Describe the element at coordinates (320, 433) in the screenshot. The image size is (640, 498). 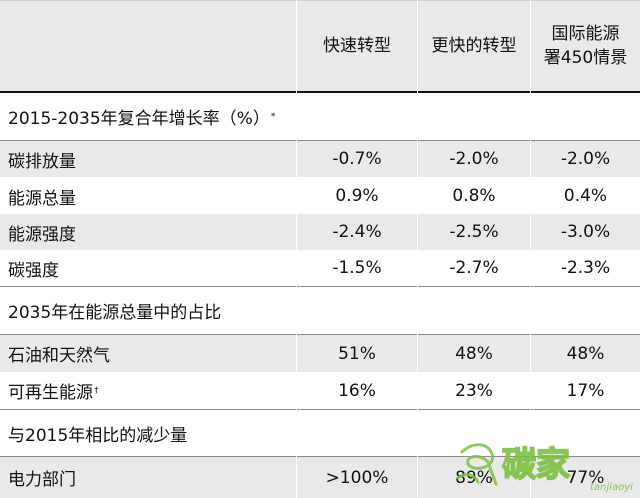
I see `section-title-row: 与2015年相比的减少量` at that location.